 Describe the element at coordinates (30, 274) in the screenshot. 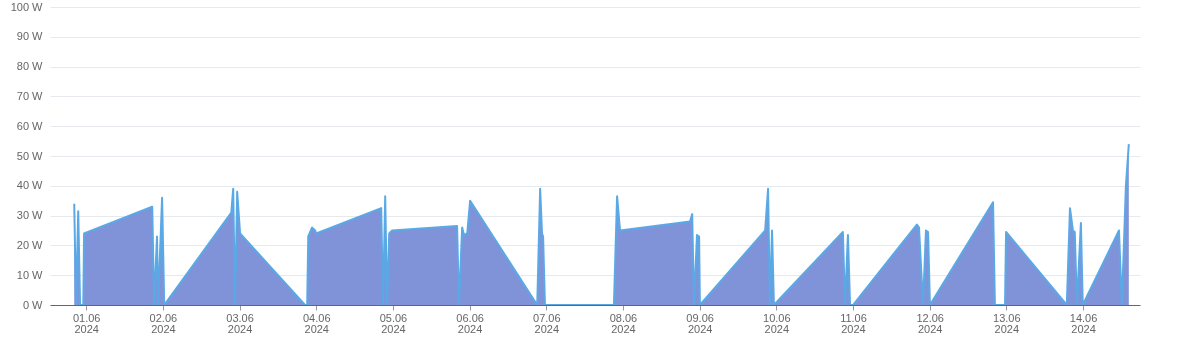

I see `y-tick-label: 10 W` at that location.